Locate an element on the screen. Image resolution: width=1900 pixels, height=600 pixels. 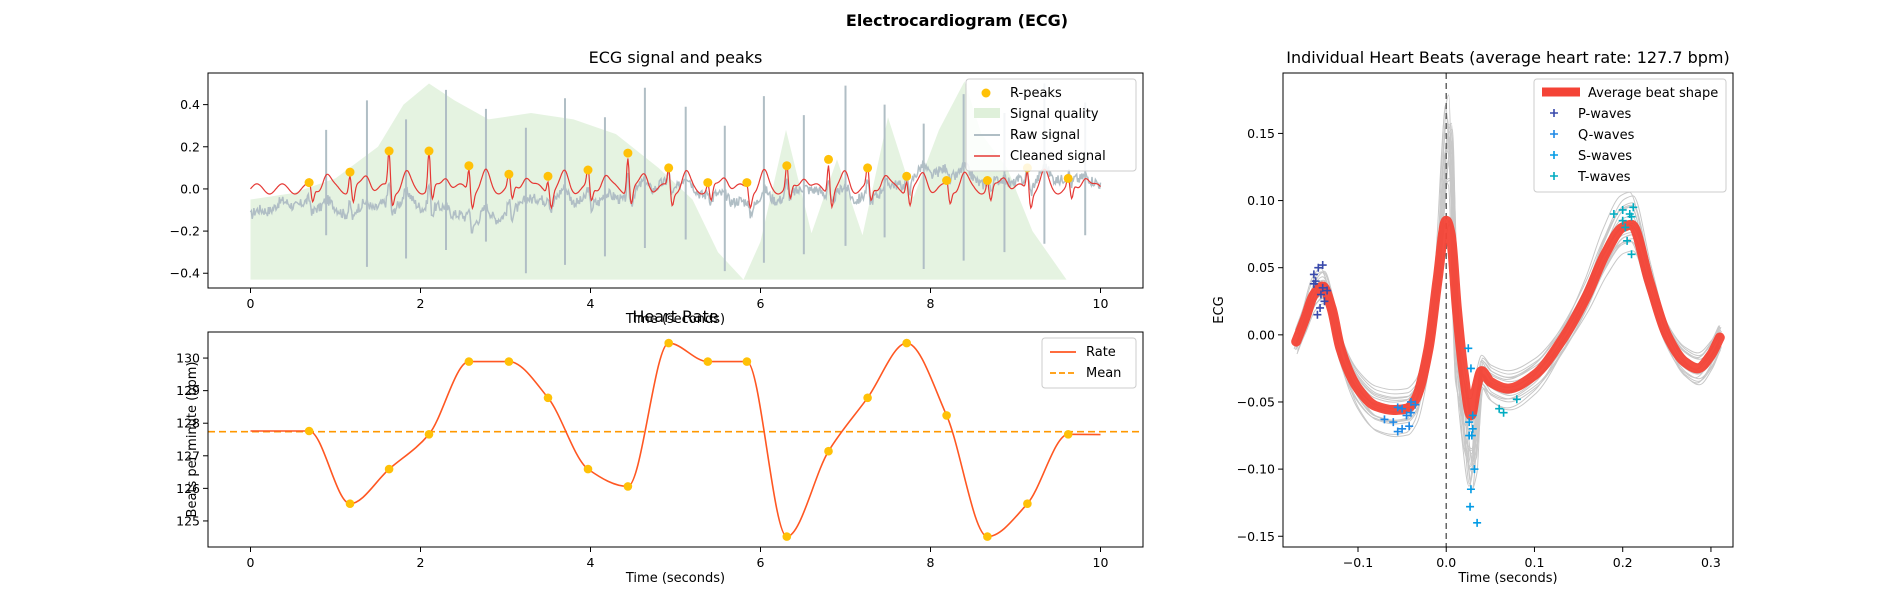
figure-title: Electrocardiogram (ECG) is located at coordinates (957, 20).